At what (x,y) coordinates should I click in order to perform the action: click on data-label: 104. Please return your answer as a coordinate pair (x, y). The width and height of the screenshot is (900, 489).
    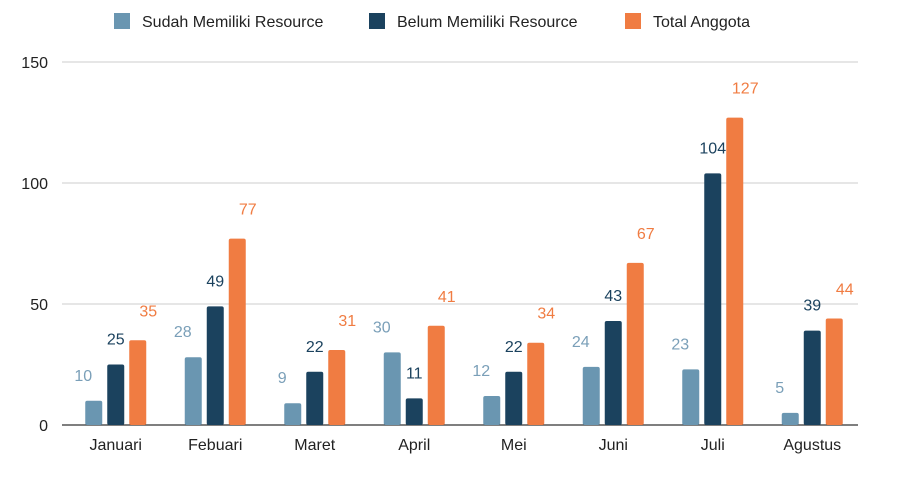
    Looking at the image, I should click on (712, 148).